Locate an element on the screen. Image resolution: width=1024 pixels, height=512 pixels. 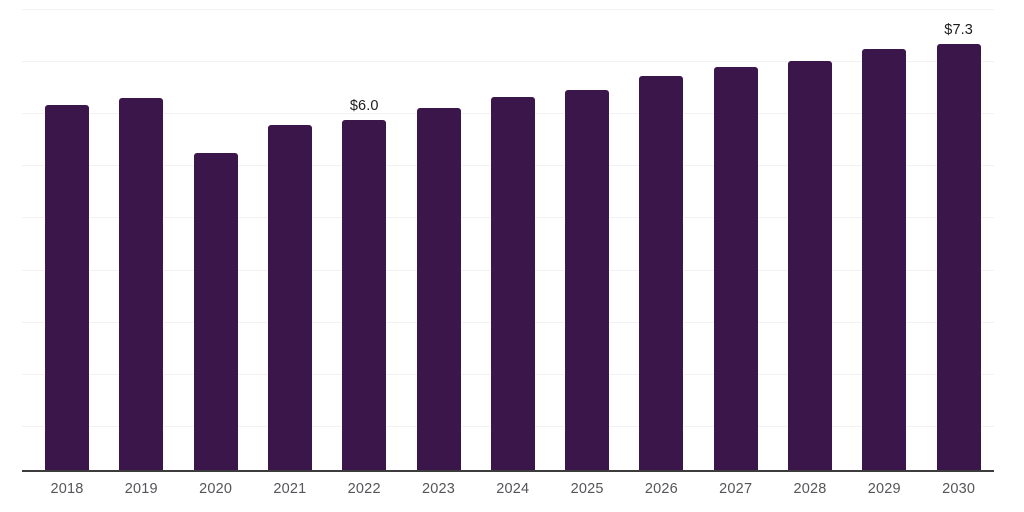
bar-2022 is located at coordinates (364, 295).